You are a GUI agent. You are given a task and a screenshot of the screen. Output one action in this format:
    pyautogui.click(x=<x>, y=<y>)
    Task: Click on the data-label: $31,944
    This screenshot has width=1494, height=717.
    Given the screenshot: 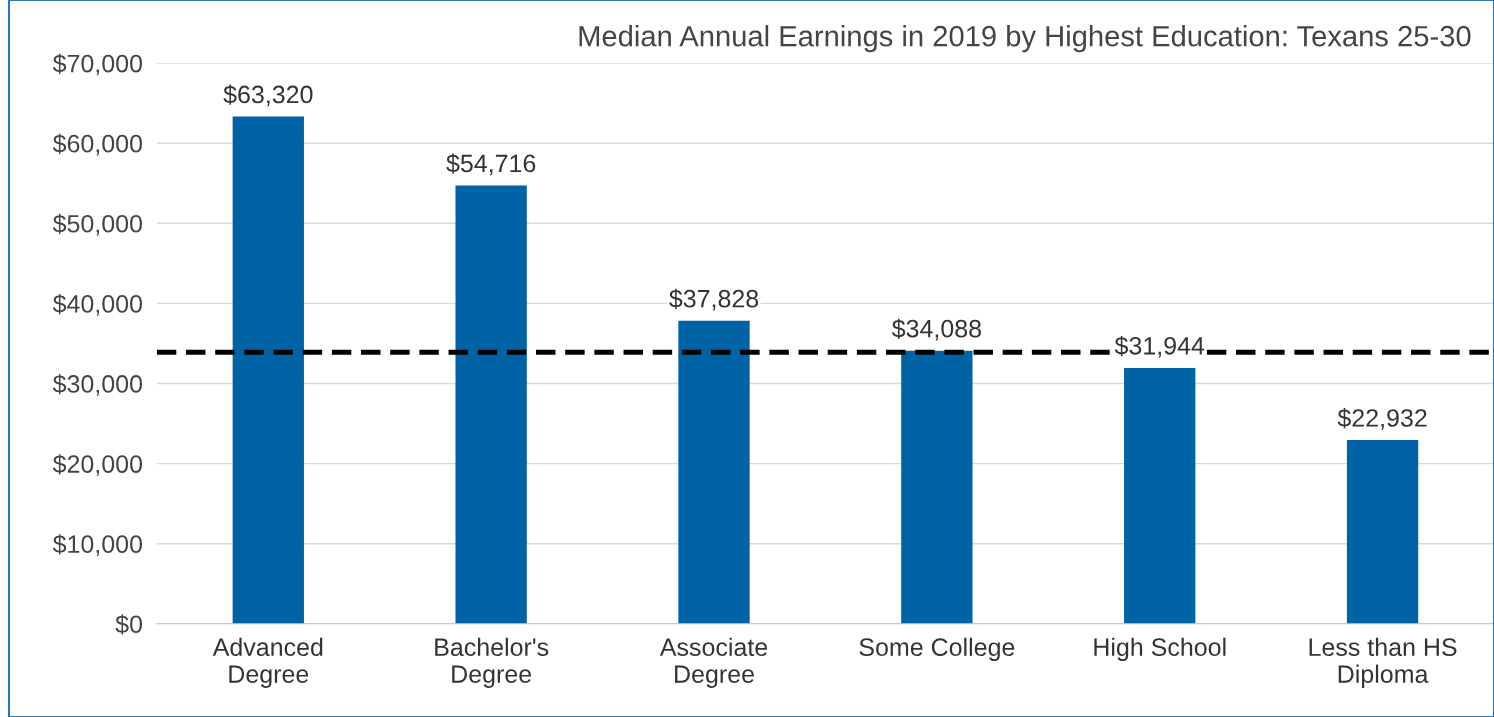 What is the action you would take?
    pyautogui.click(x=1159, y=346)
    